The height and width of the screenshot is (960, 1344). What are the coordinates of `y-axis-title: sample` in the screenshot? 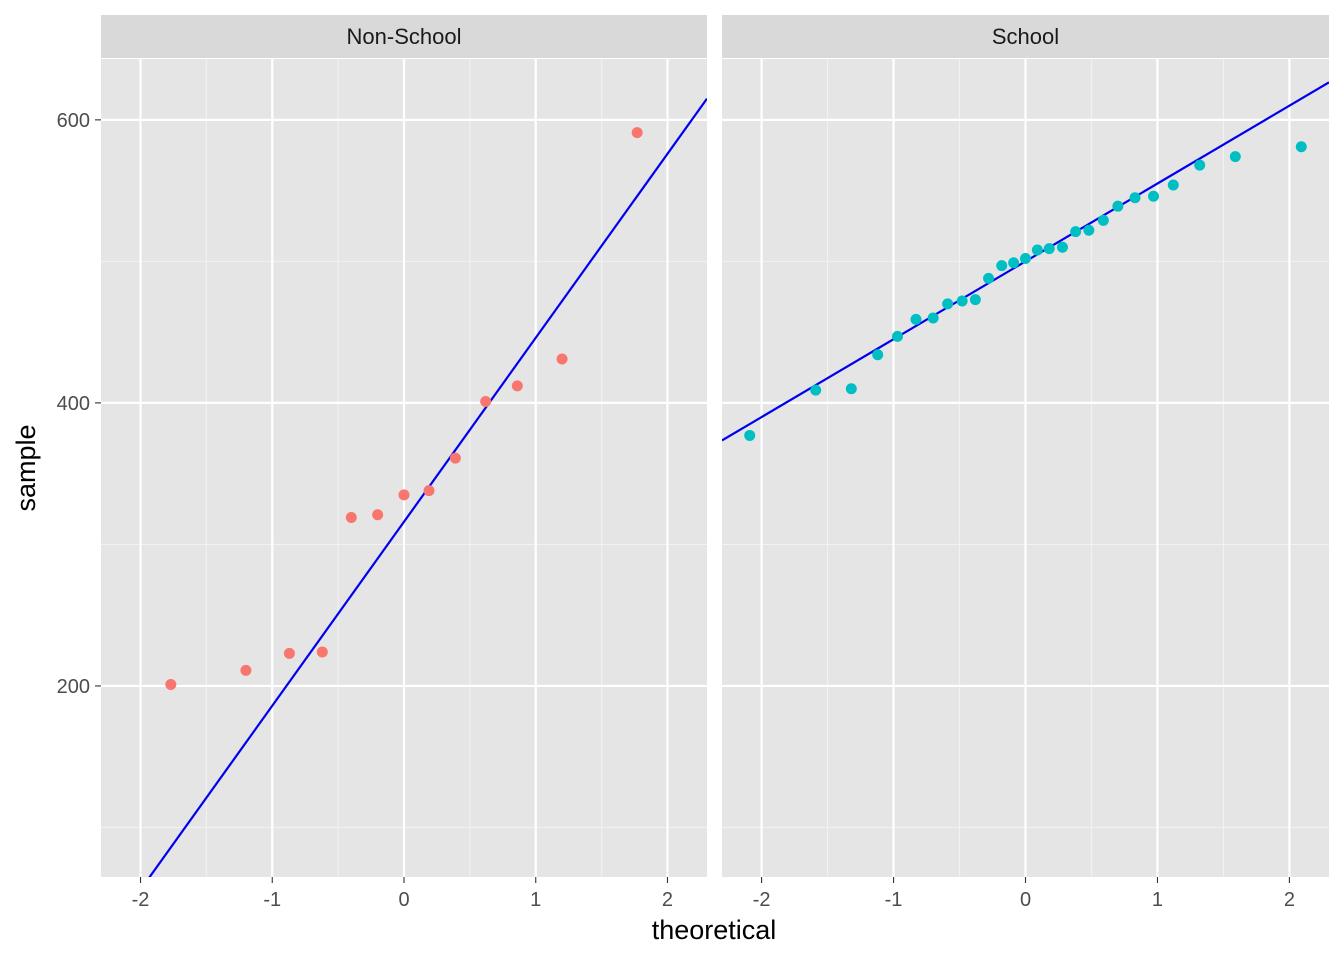 It's located at (26, 467).